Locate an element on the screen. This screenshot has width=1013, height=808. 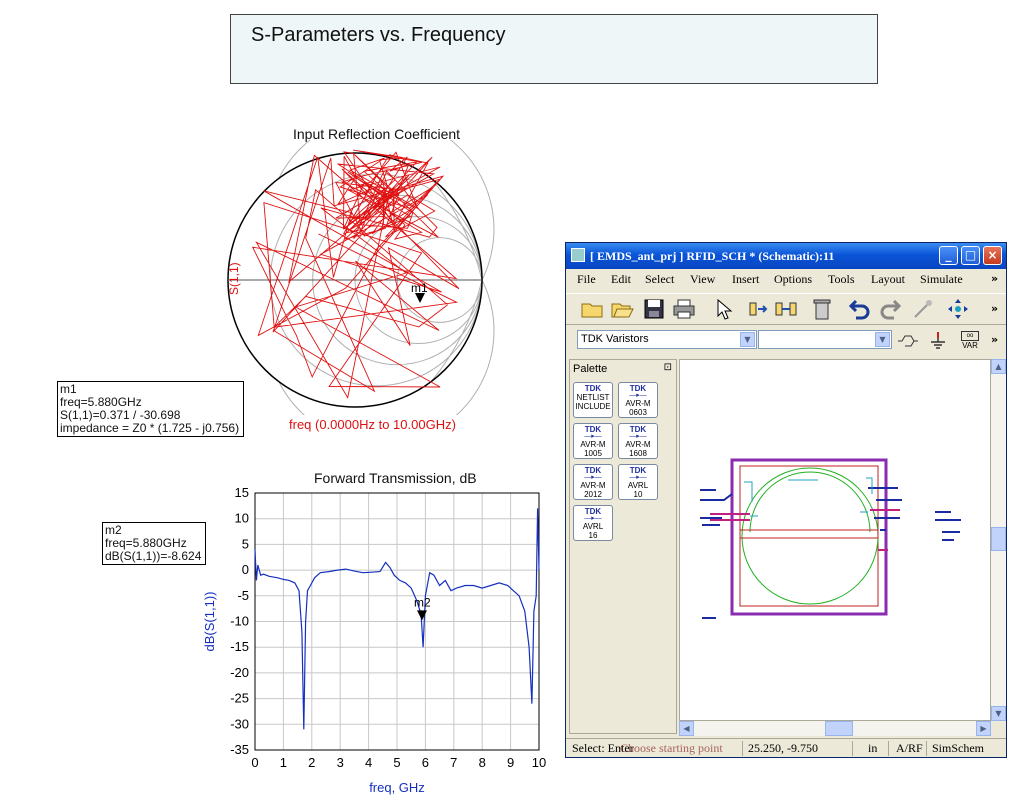
deselect-icon is located at coordinates (923, 309).